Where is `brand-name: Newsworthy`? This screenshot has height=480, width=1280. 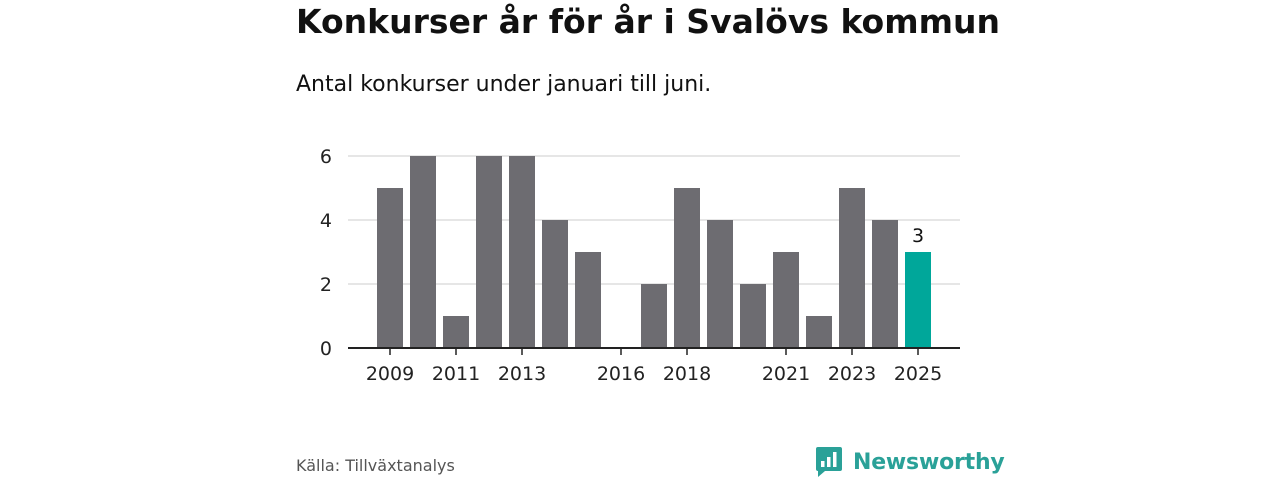
brand-name: Newsworthy is located at coordinates (929, 462).